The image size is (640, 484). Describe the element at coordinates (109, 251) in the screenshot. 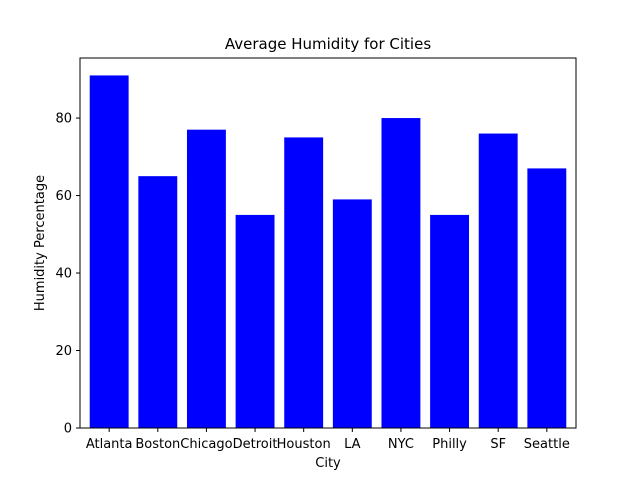

I see `bar-atlanta` at that location.